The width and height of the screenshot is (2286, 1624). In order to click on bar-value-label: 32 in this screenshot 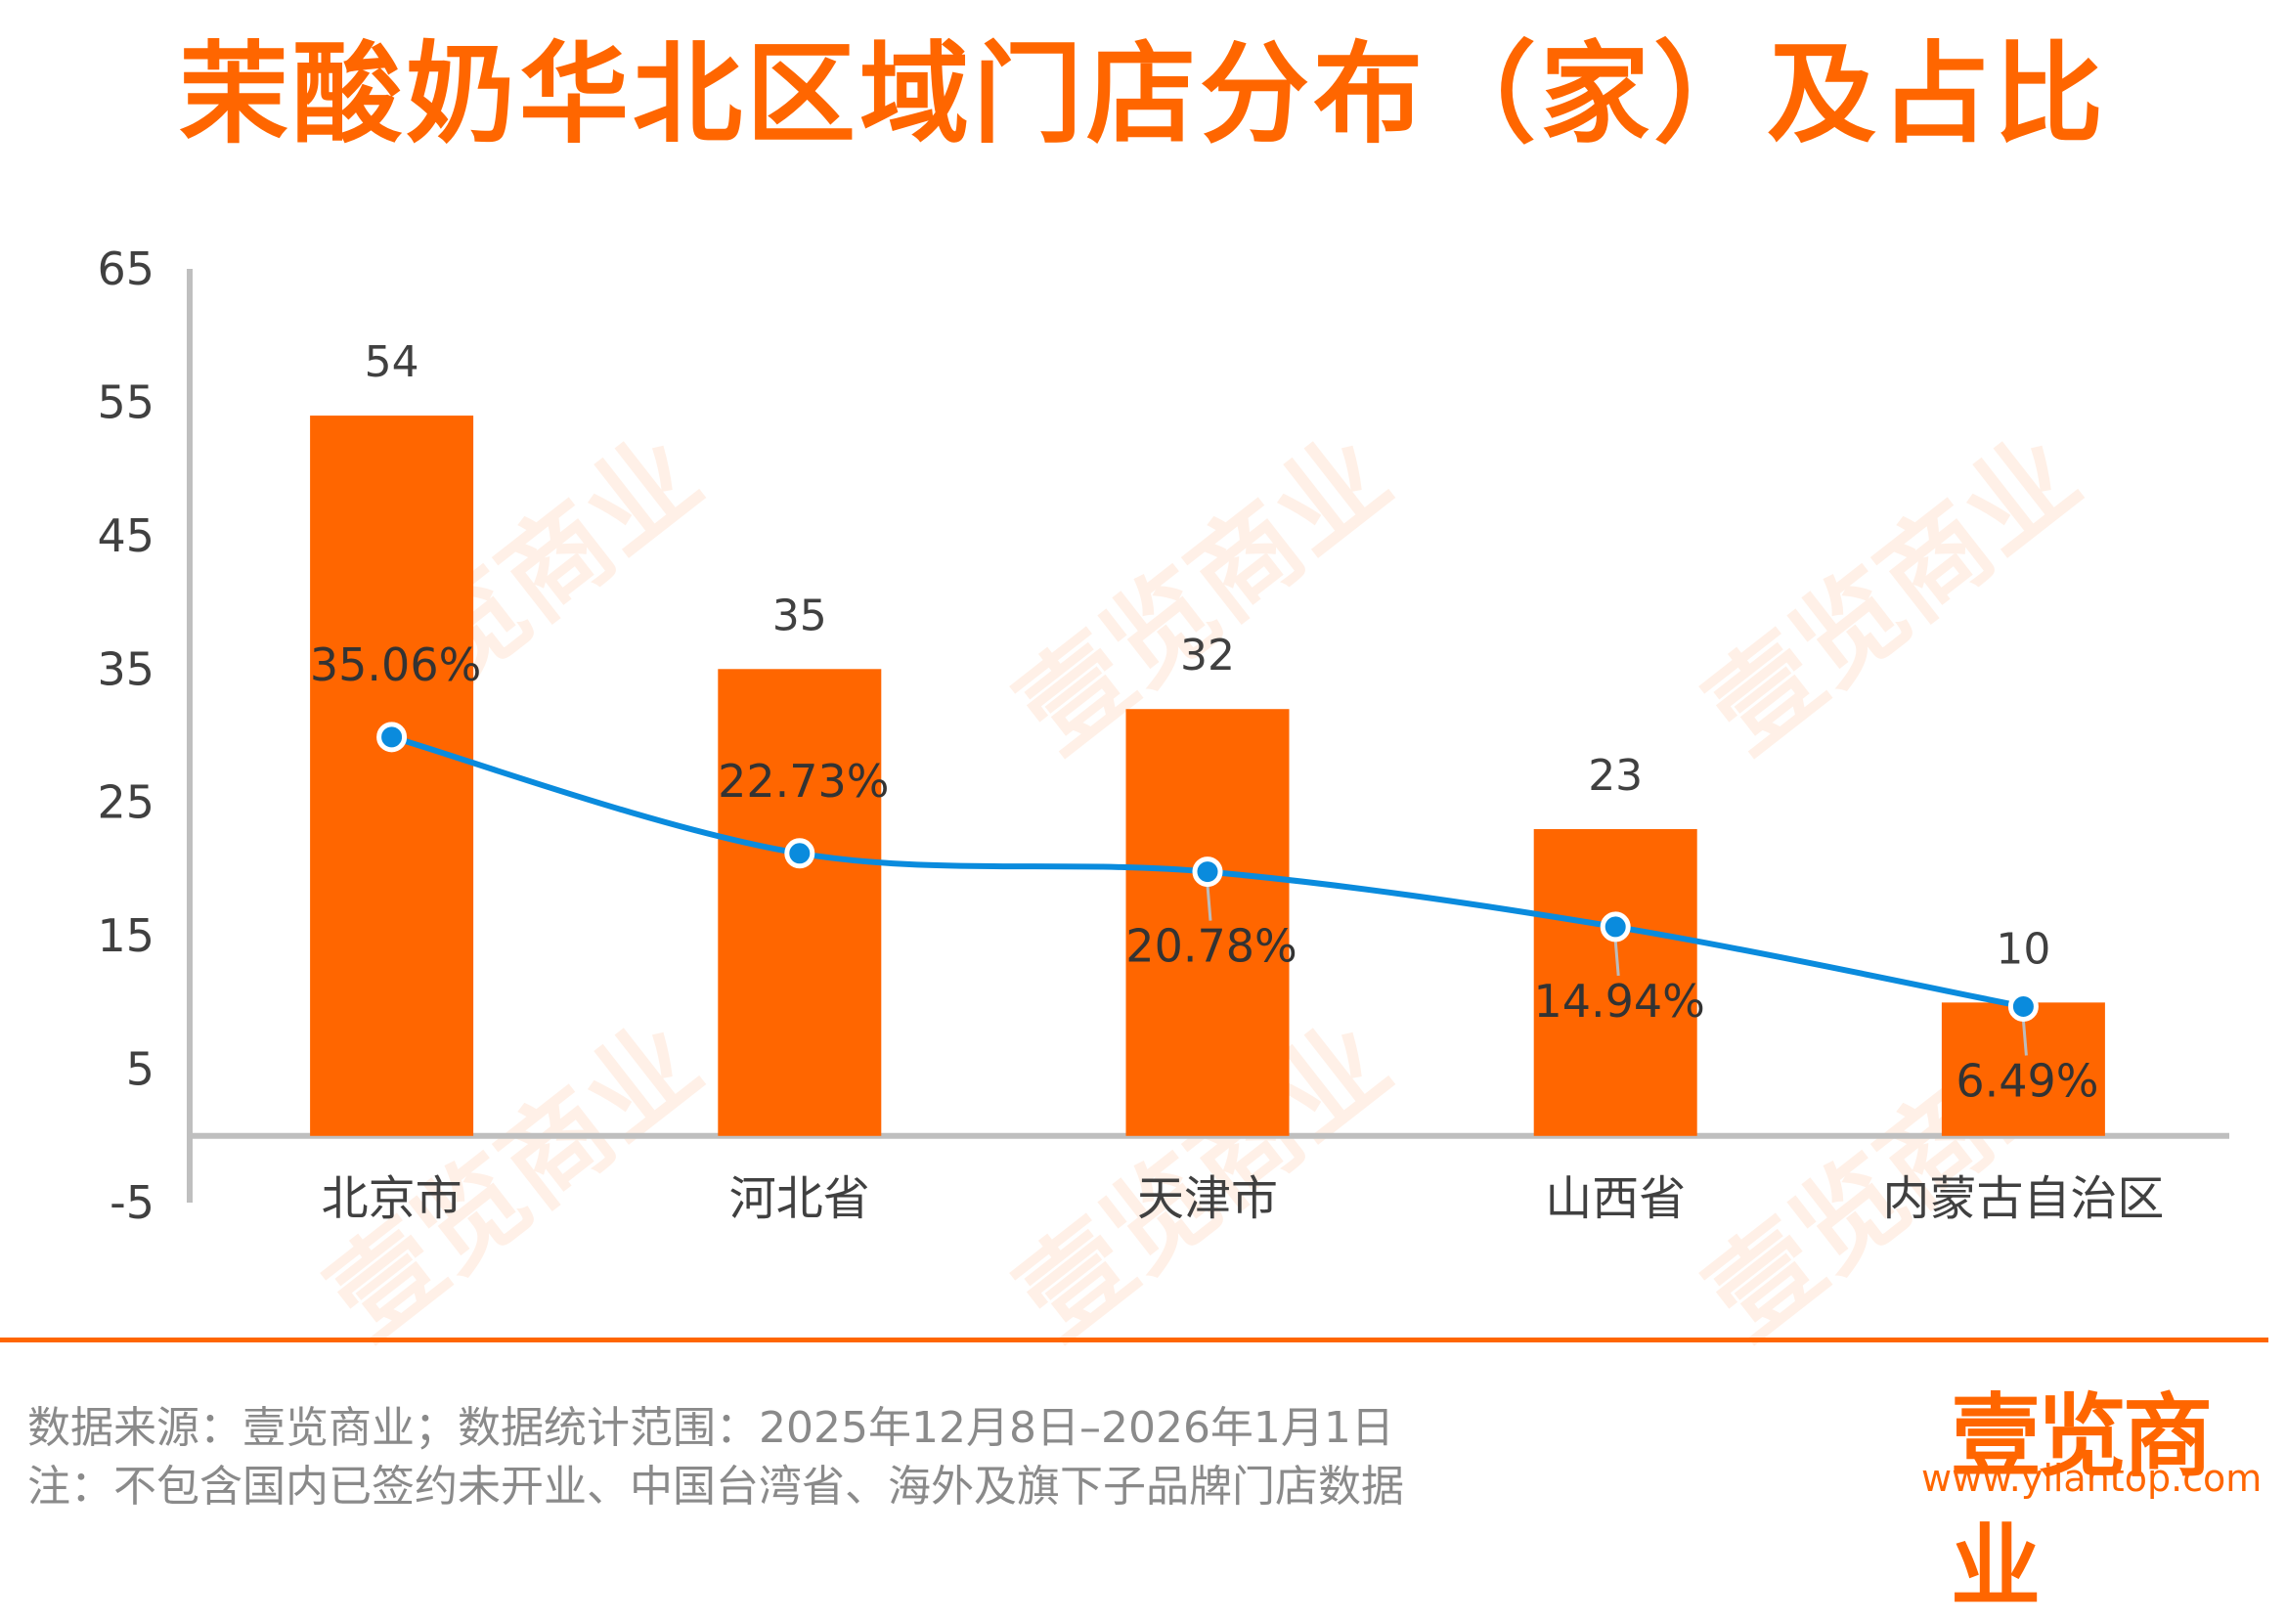, I will do `click(1207, 656)`.